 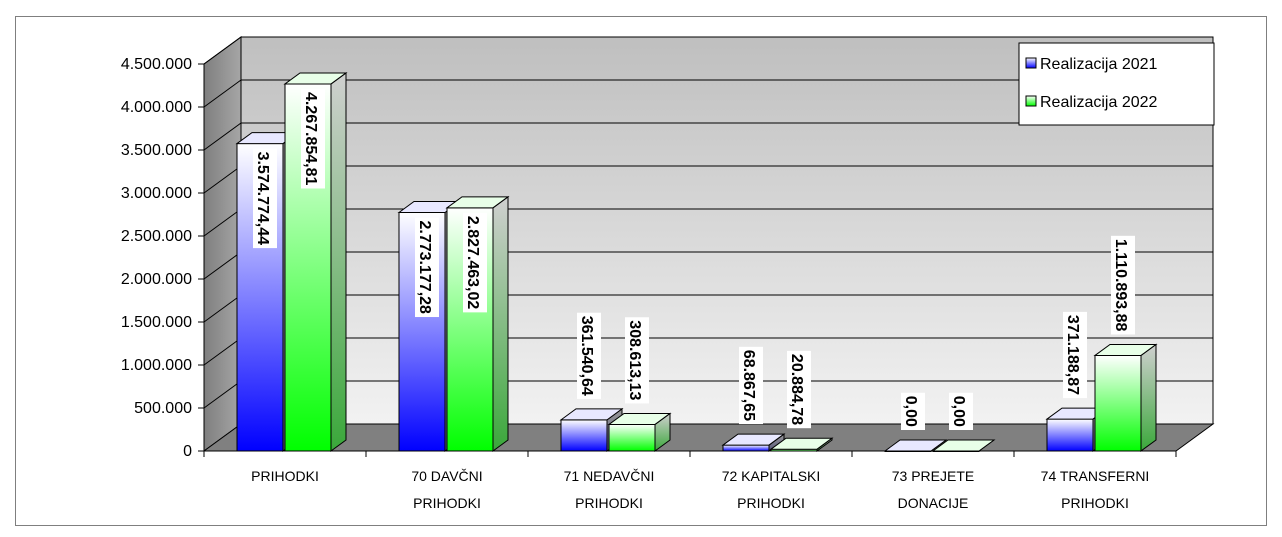 I want to click on x-tick-label: 74 TRANSFERNI, so click(x=1095, y=476).